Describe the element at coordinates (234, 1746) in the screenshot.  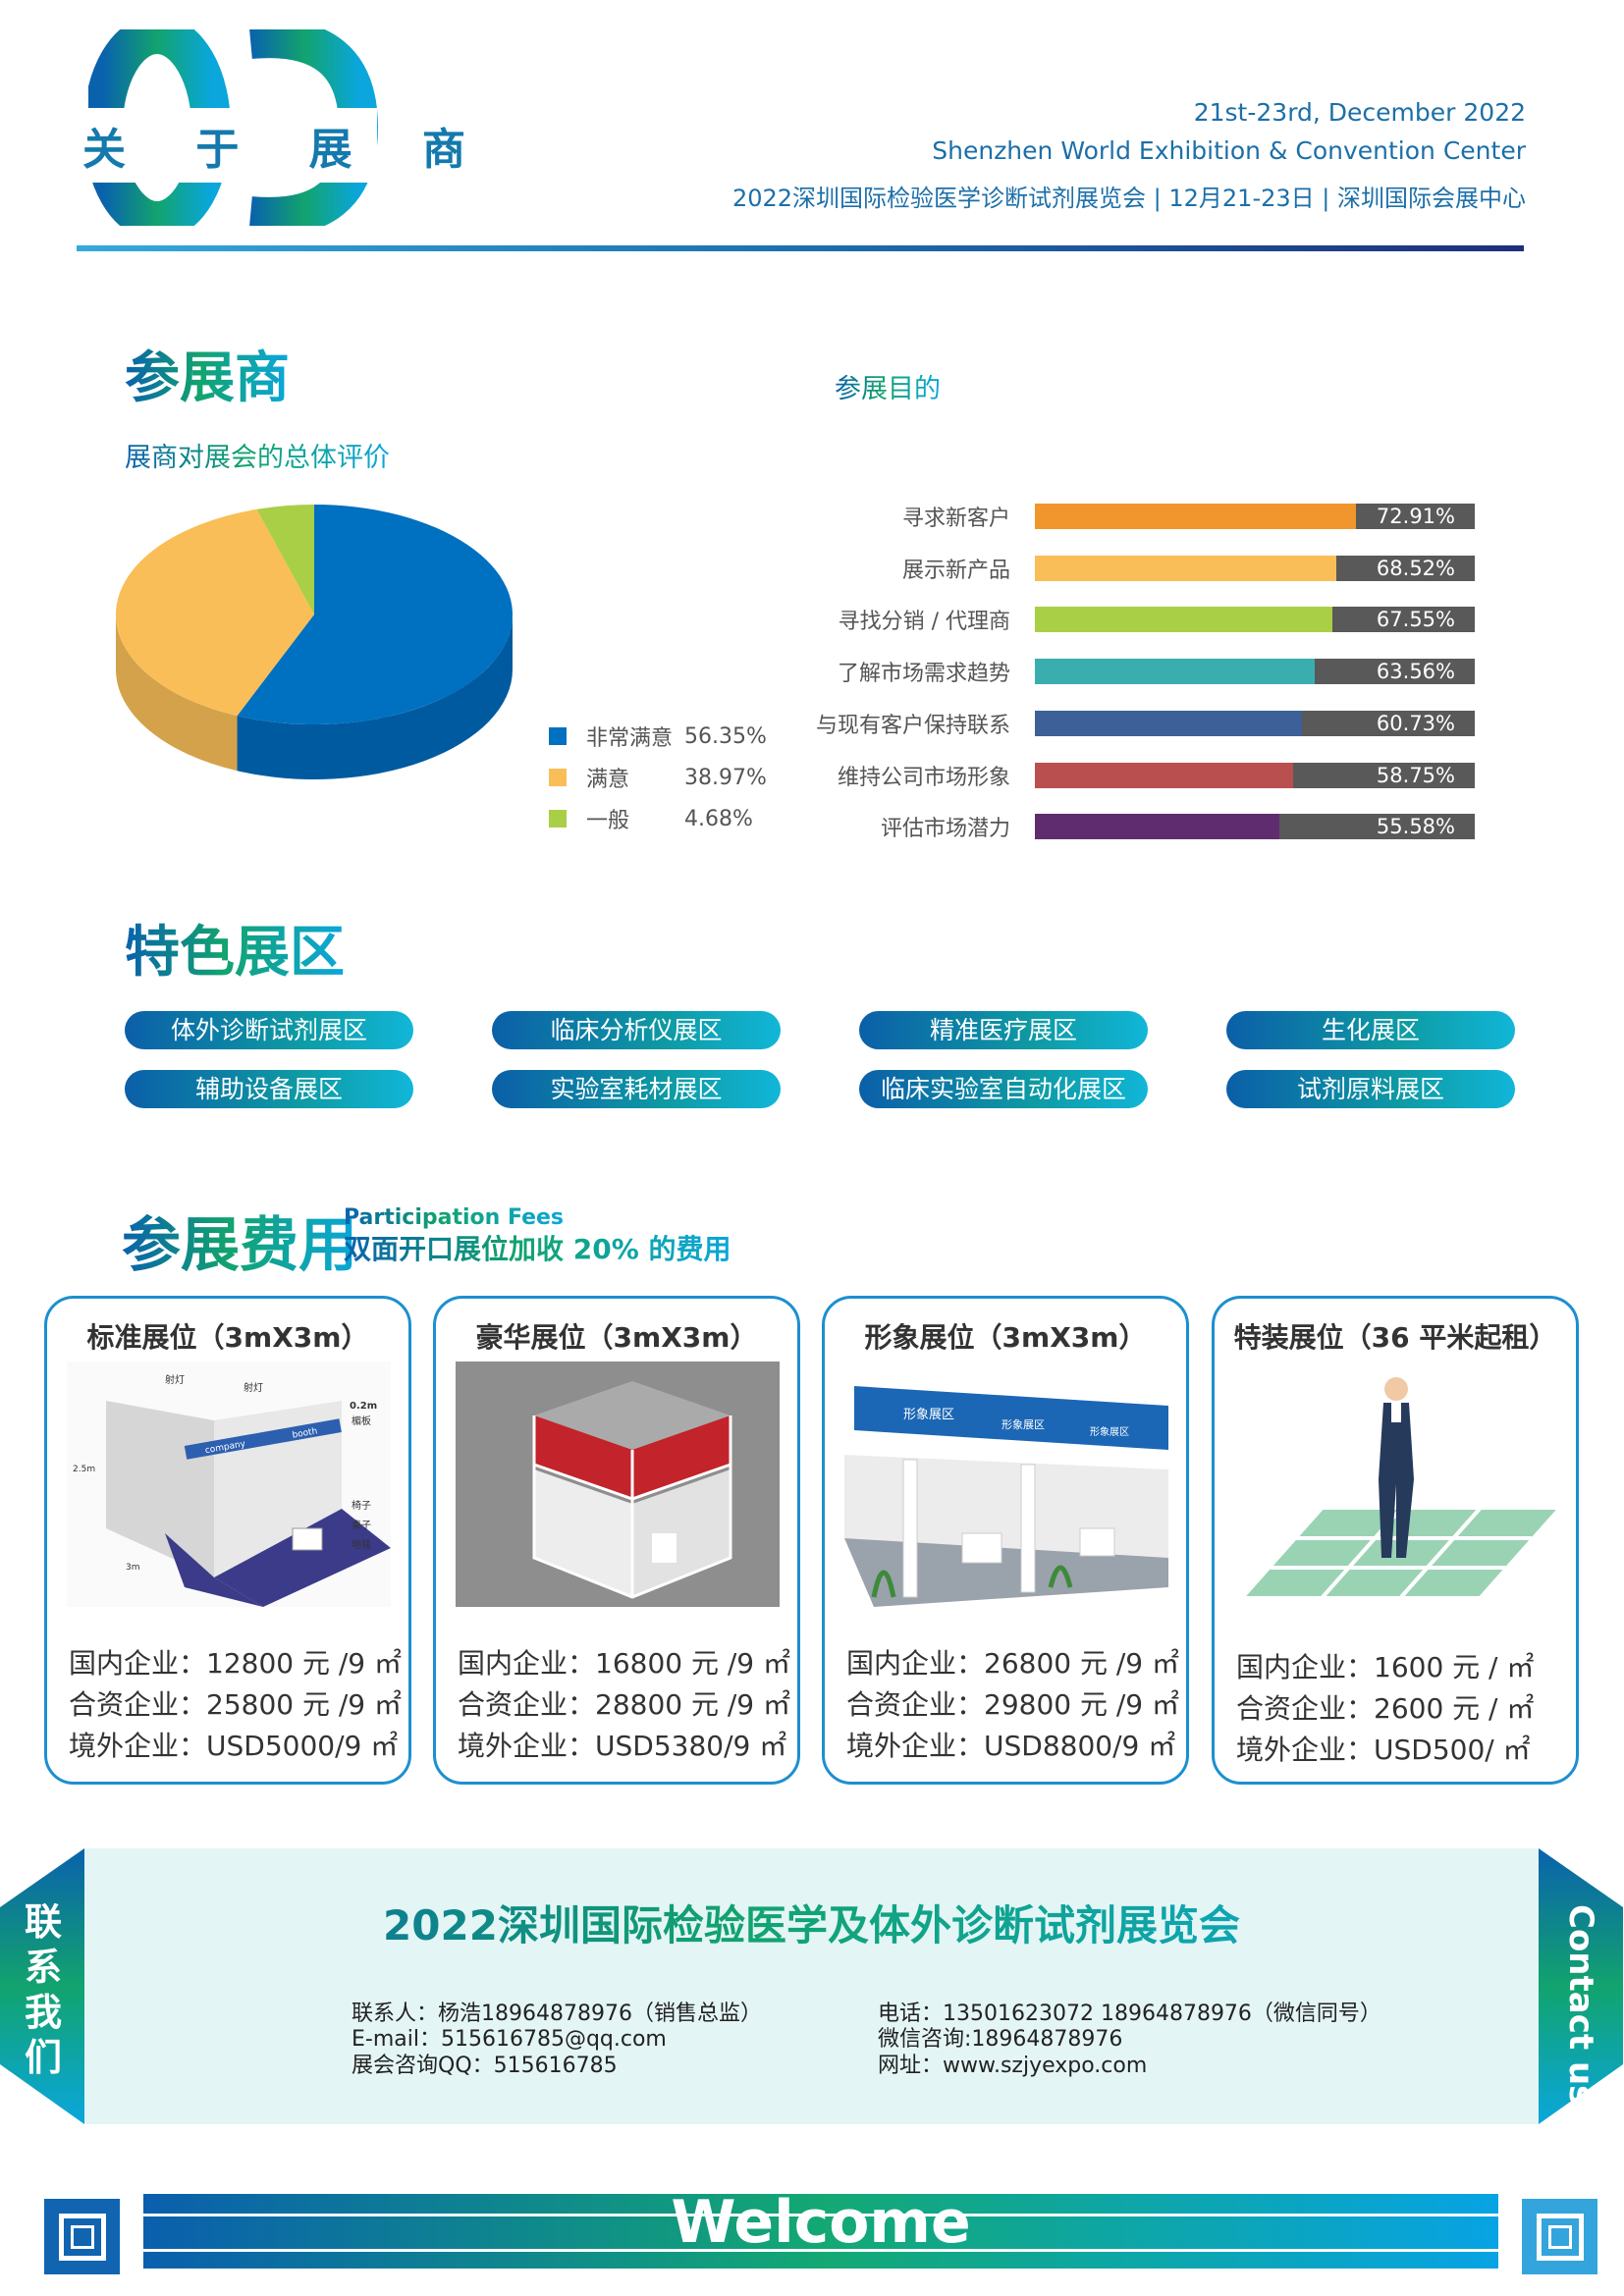
I see `fee-price: 境外企业：USD5000/9 ㎡` at that location.